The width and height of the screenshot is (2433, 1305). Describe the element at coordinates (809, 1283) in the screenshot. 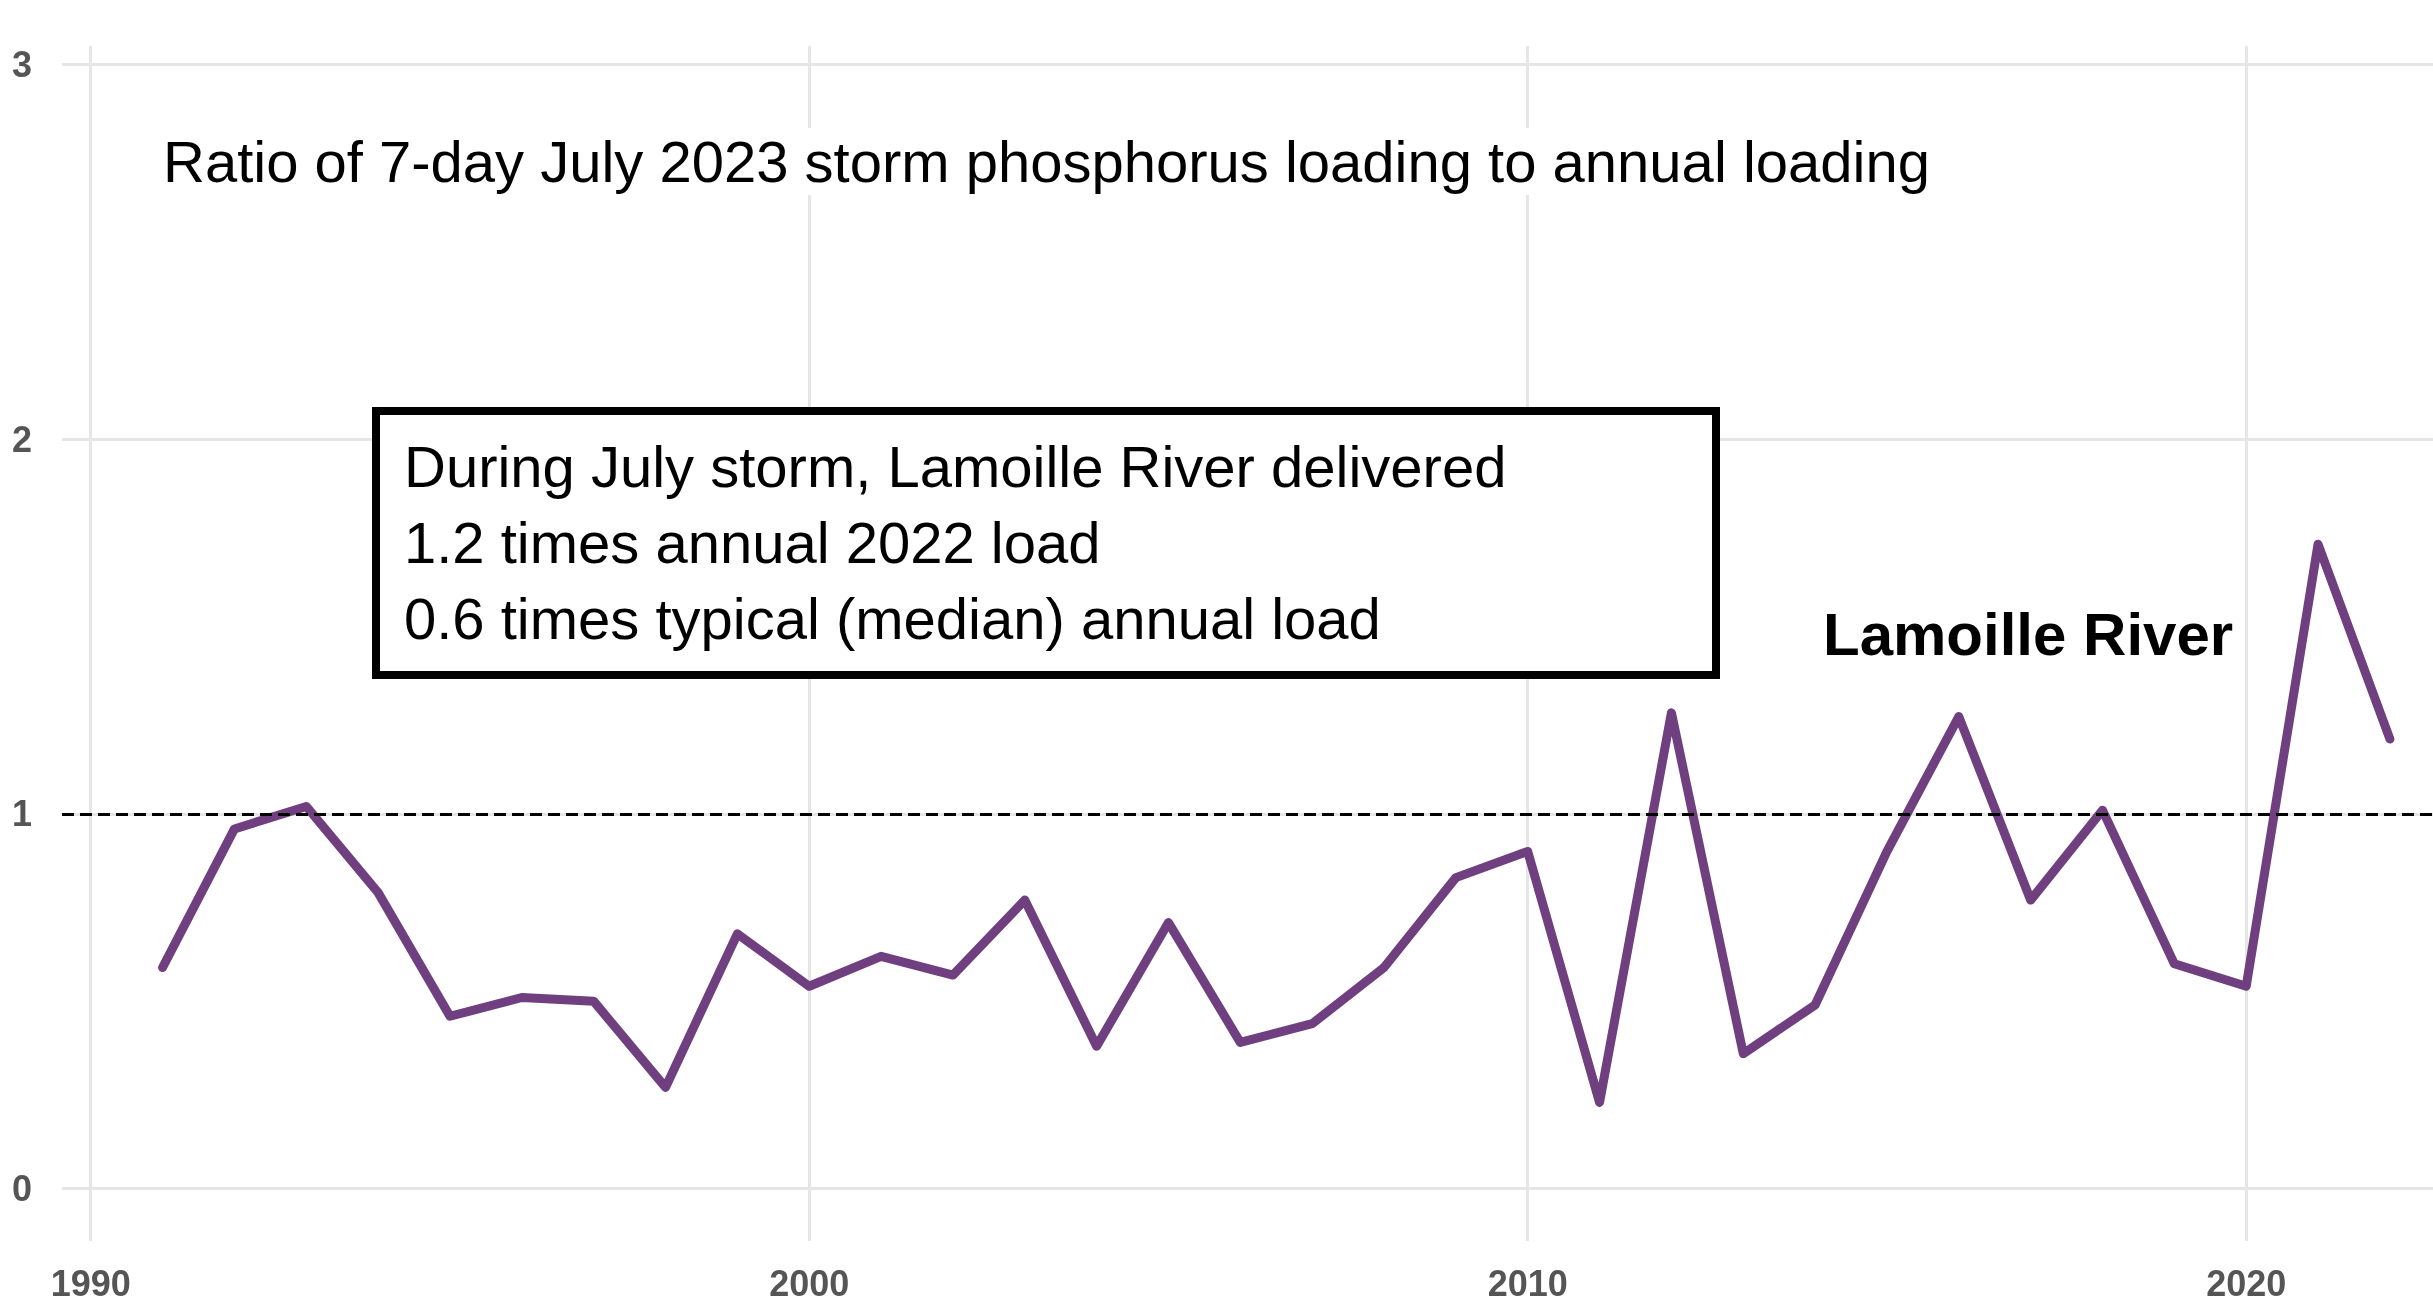

I see `x-tick-label: 2000` at that location.